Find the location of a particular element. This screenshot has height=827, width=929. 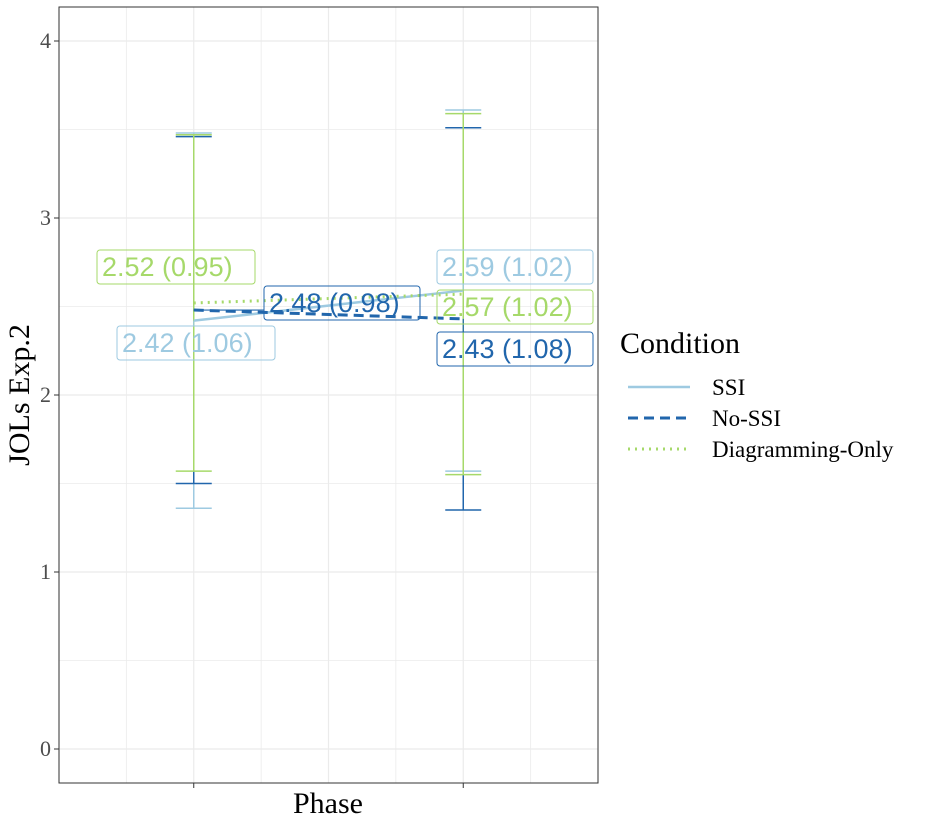

legend-label: Diagramming-Only is located at coordinates (803, 449).